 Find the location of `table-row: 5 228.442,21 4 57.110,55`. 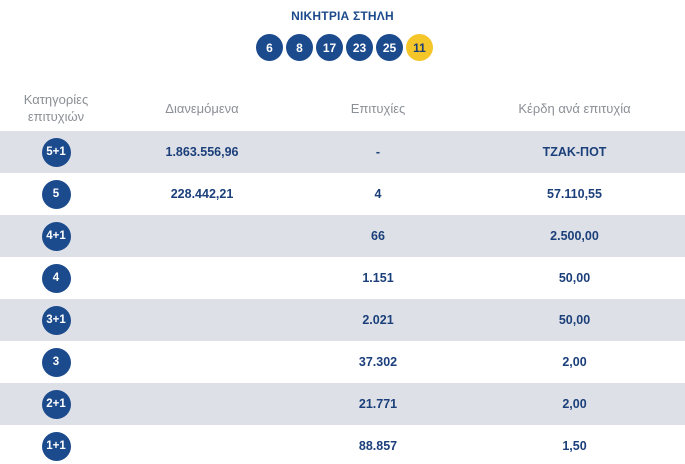

table-row: 5 228.442,21 4 57.110,55 is located at coordinates (342, 194).